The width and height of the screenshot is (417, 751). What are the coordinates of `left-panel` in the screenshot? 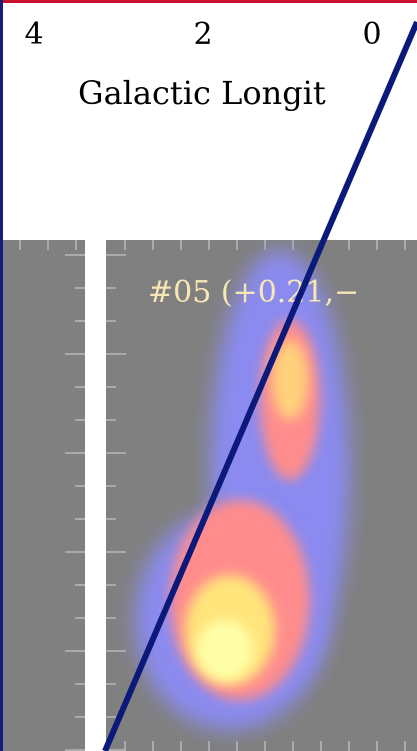 It's located at (44, 495).